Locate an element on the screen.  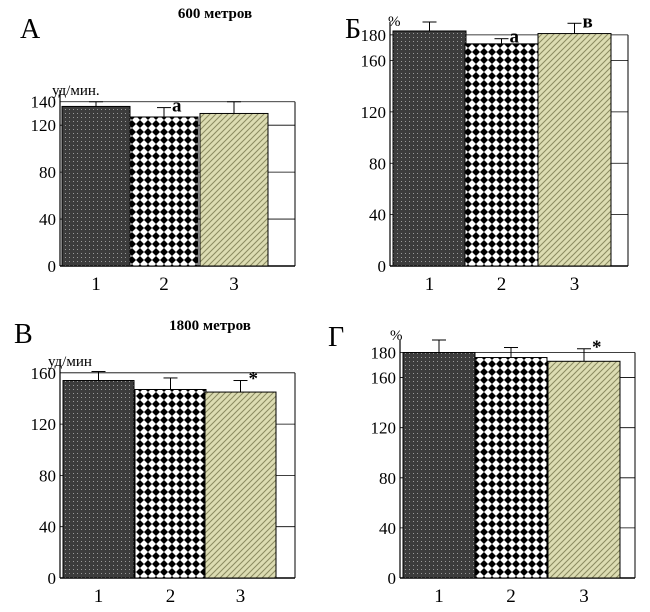
panel-d-xtick-label: 3 is located at coordinates (584, 596).